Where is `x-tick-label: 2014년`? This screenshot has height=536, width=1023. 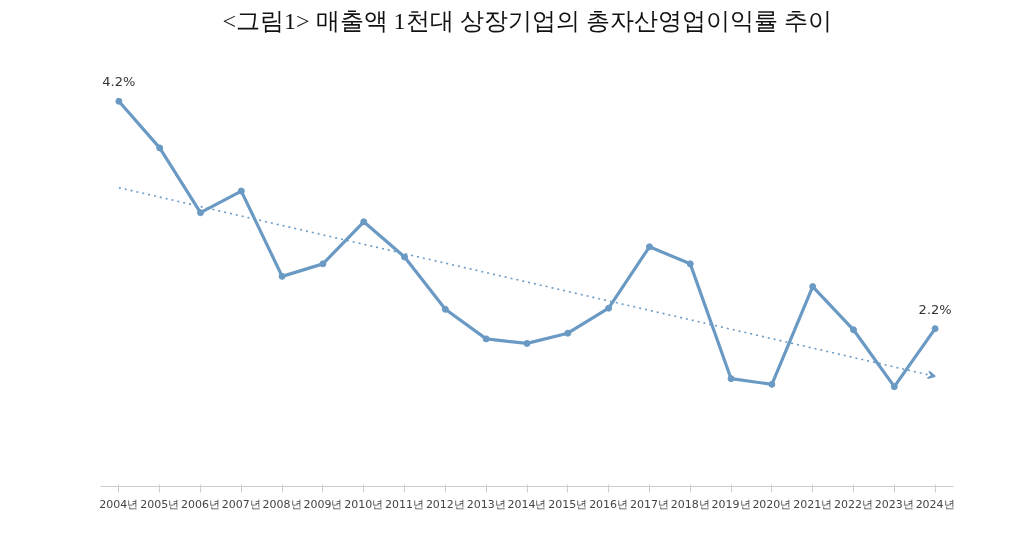
x-tick-label: 2014년 is located at coordinates (527, 504).